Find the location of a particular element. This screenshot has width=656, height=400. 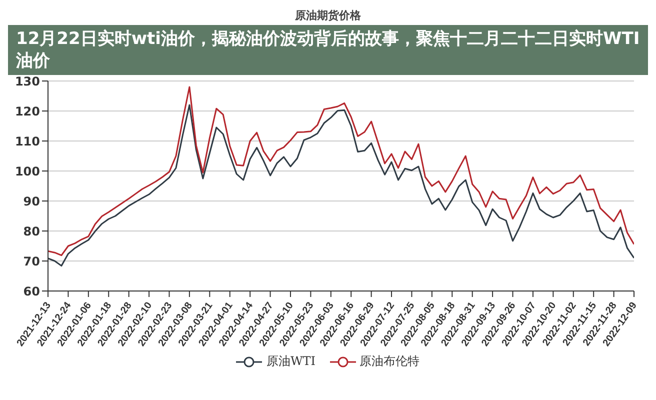

y-tick-label: 60 is located at coordinates (31, 291).